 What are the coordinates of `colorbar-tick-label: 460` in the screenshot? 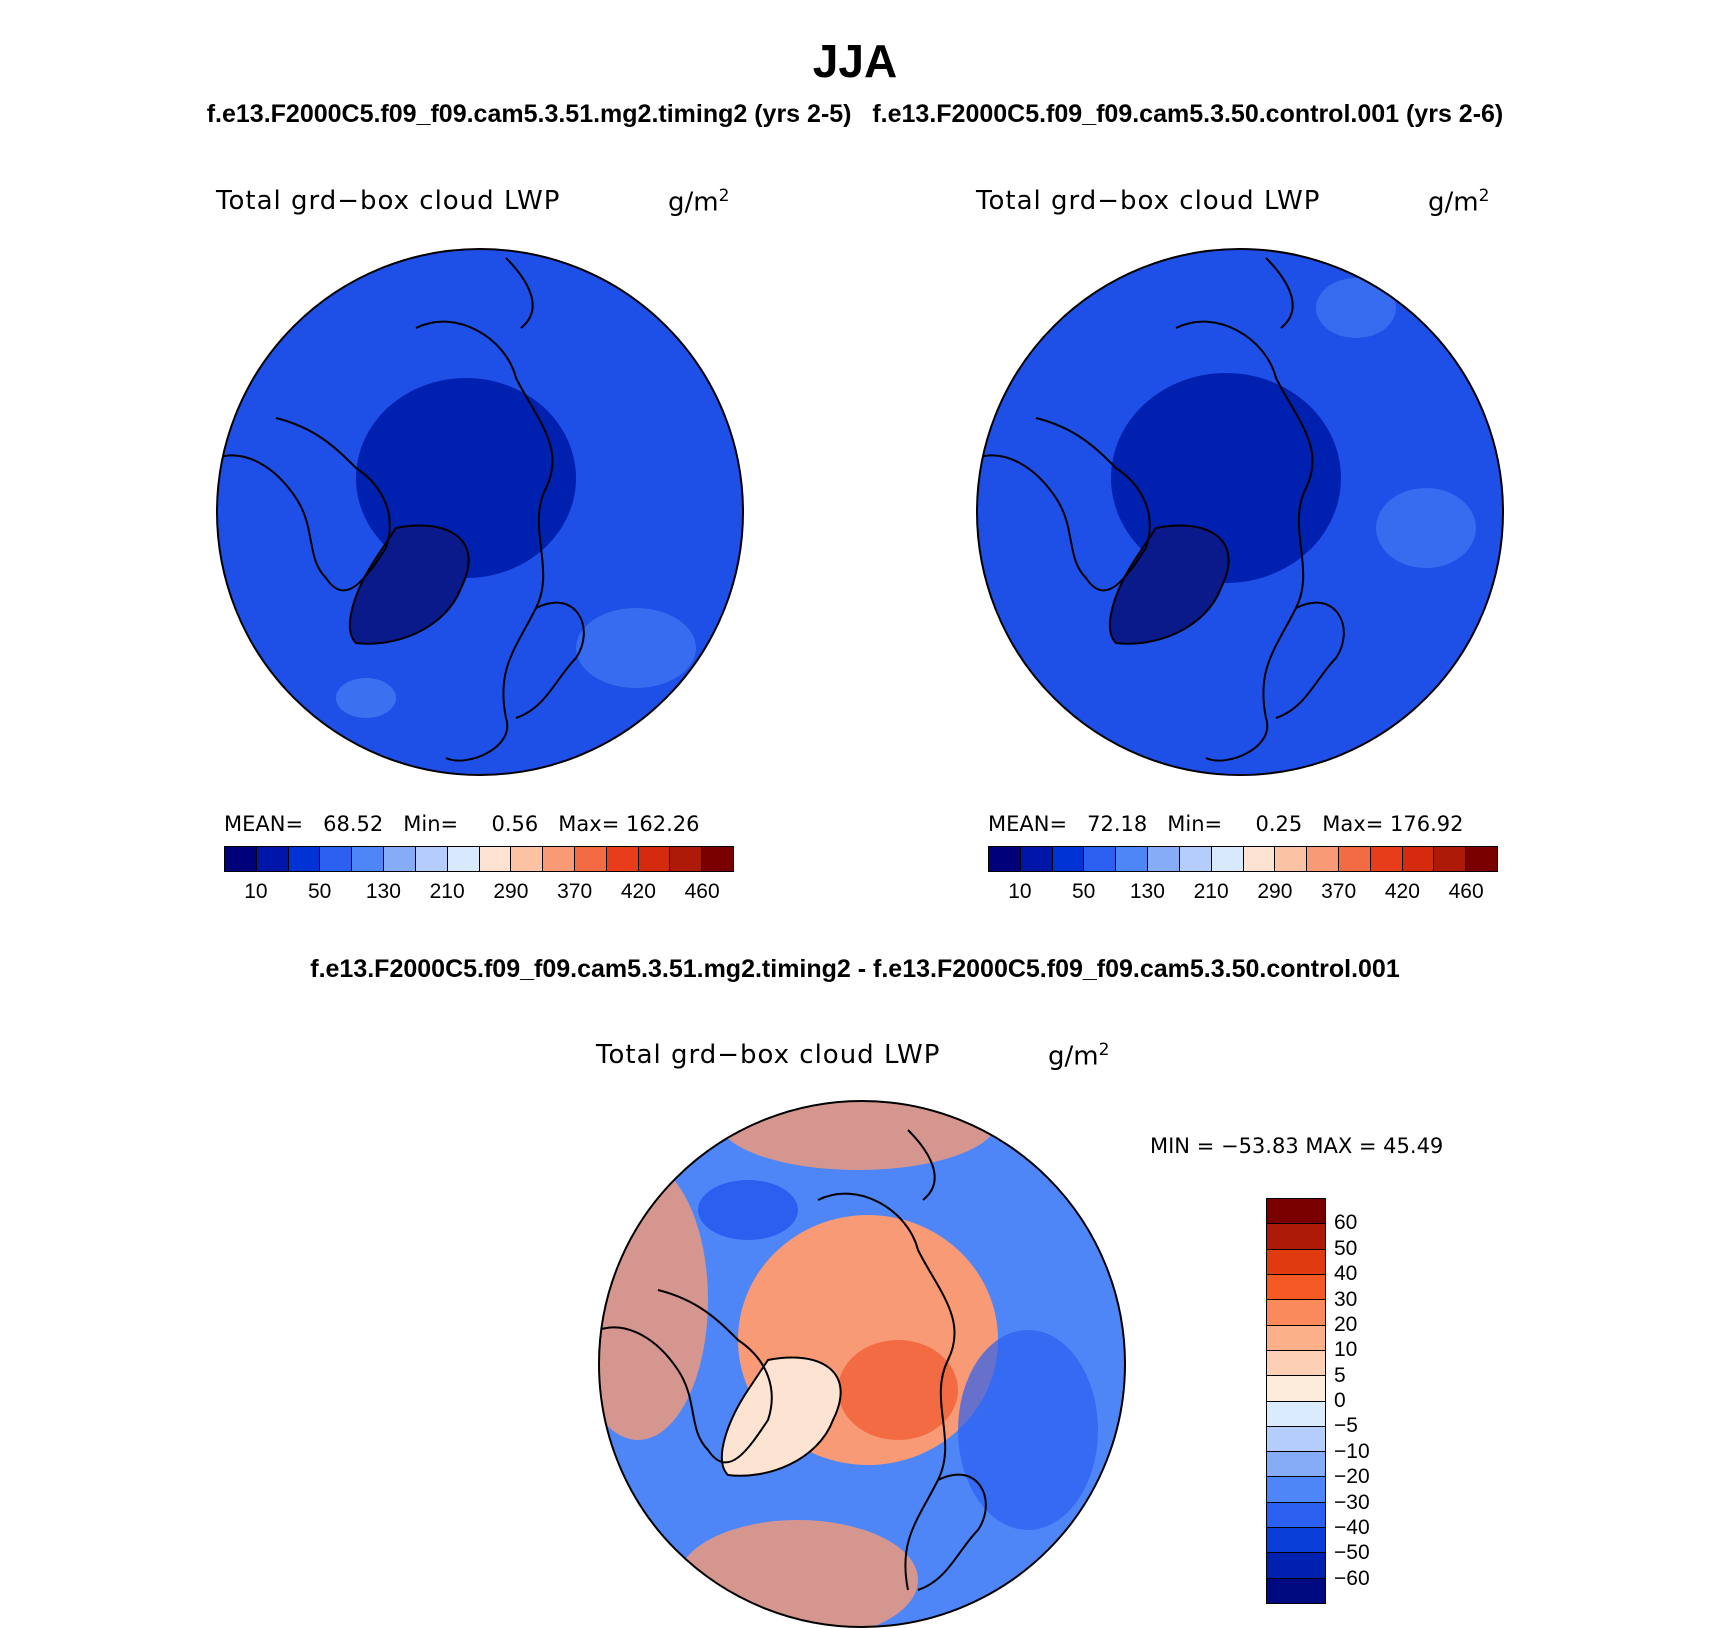 It's located at (702, 891).